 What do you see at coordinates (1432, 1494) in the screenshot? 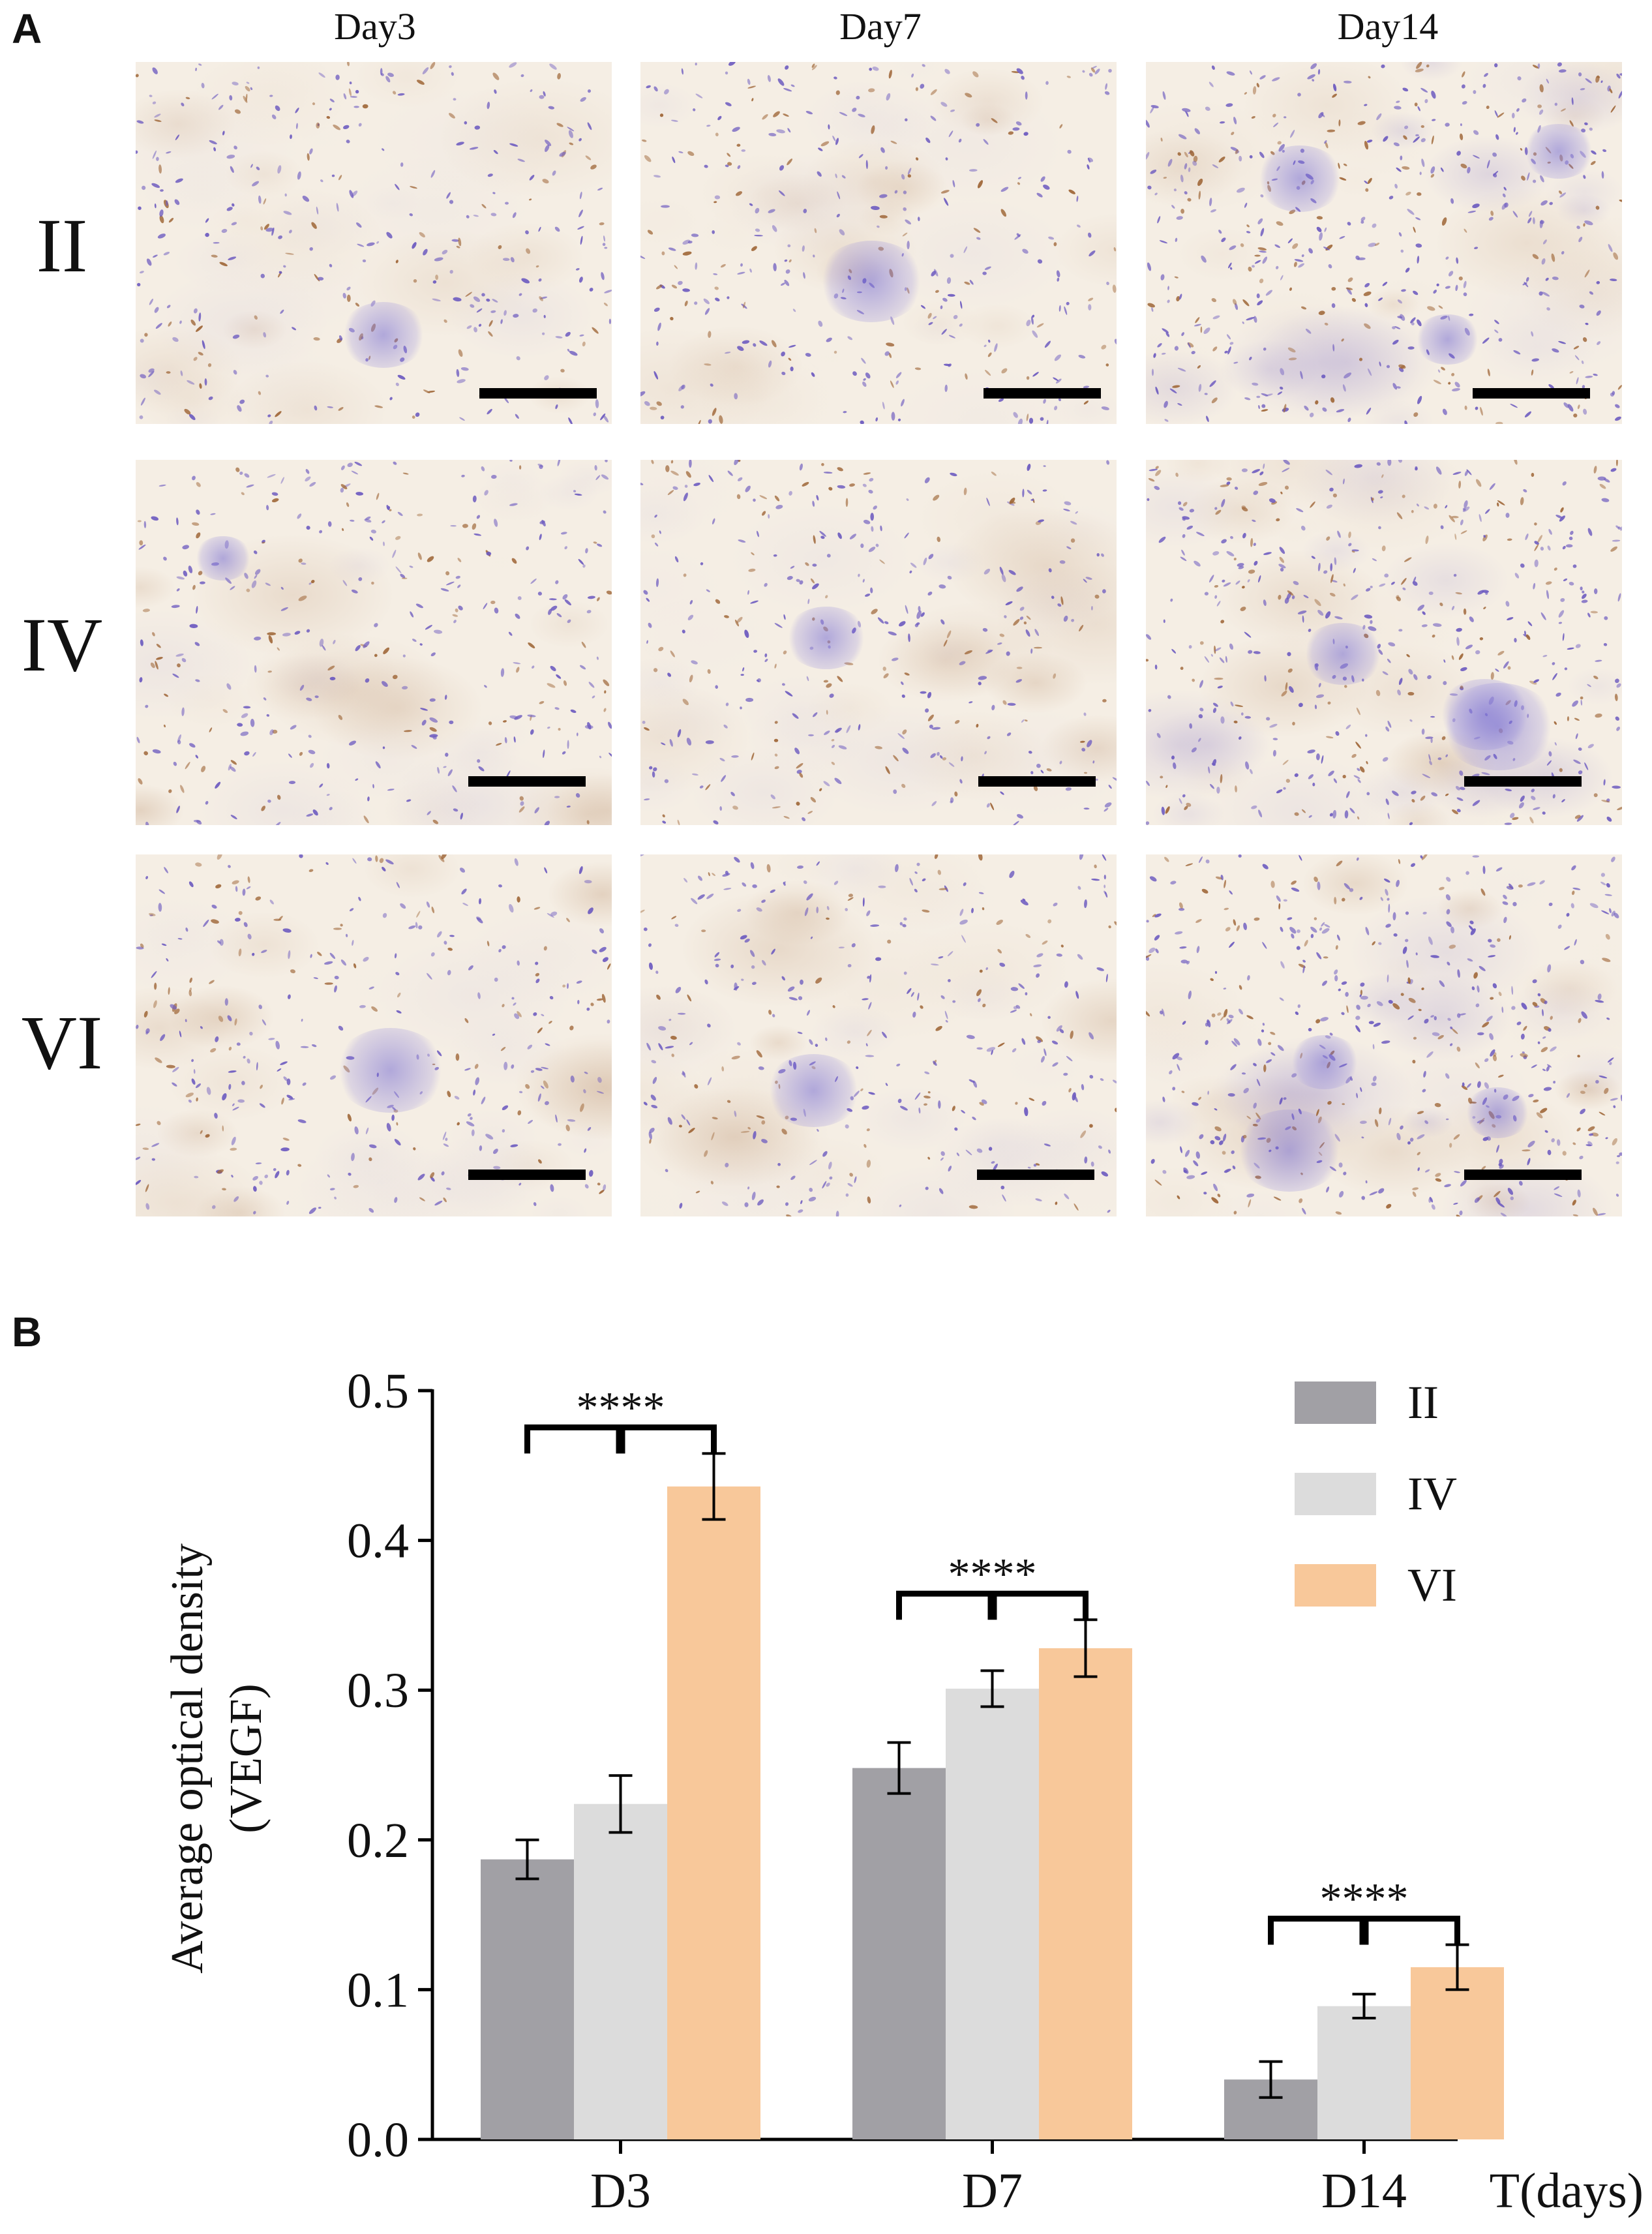
I see `legend-label-iv: IV` at bounding box center [1432, 1494].